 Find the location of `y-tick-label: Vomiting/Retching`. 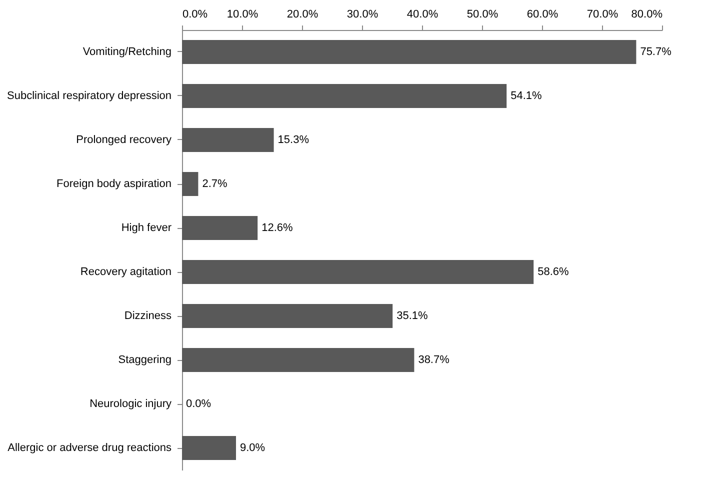

y-tick-label: Vomiting/Retching is located at coordinates (127, 52).